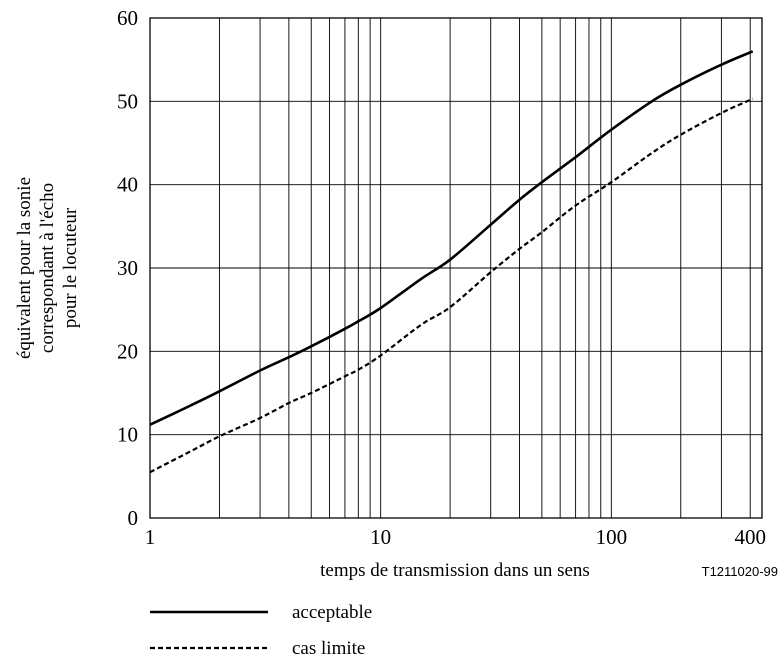 Image resolution: width=780 pixels, height=662 pixels. What do you see at coordinates (455, 537) in the screenshot?
I see `x-tick-labels: 1 10 100 400` at bounding box center [455, 537].